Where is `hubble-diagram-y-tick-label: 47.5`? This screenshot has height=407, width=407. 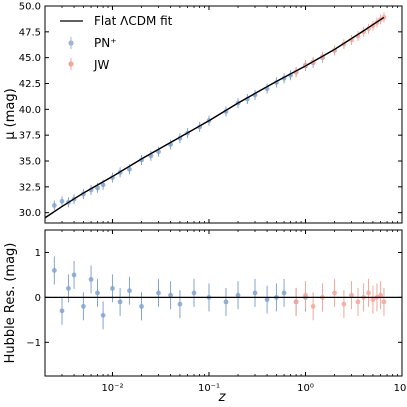
hubble-diagram-y-tick-label: 47.5 is located at coordinates (30, 32).